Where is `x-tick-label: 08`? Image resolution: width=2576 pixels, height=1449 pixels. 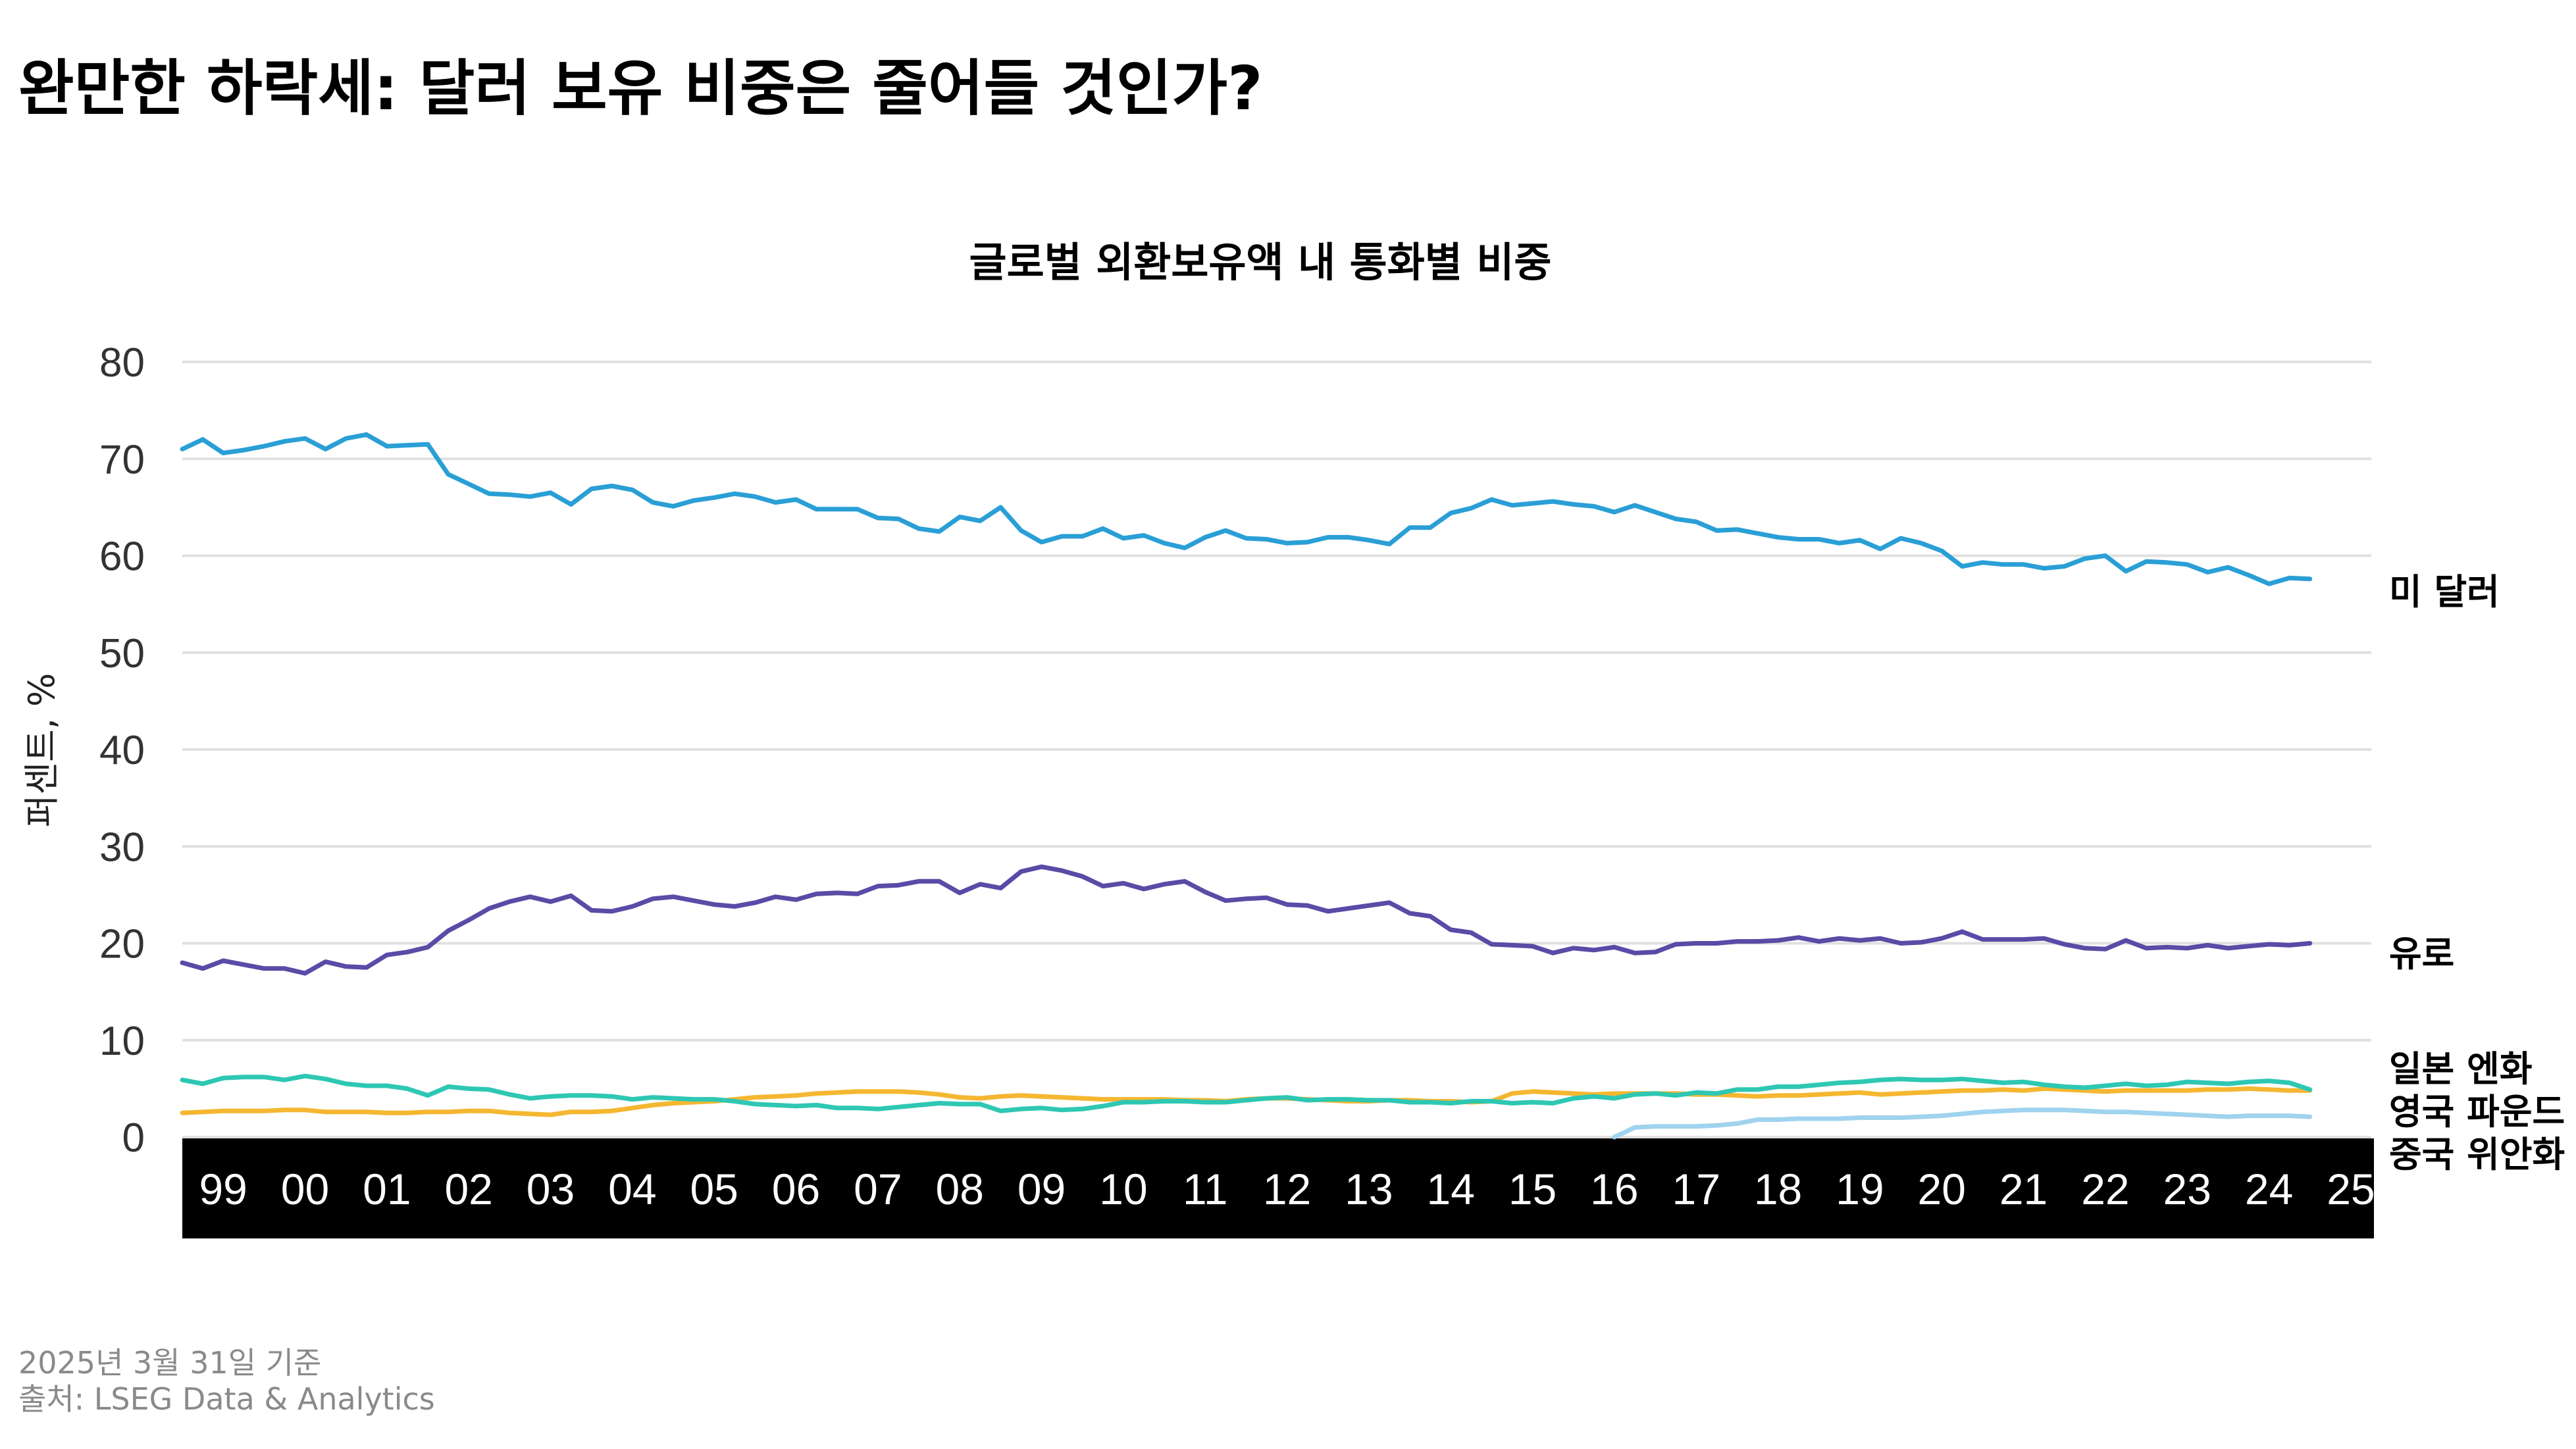 x-tick-label: 08 is located at coordinates (959, 1189).